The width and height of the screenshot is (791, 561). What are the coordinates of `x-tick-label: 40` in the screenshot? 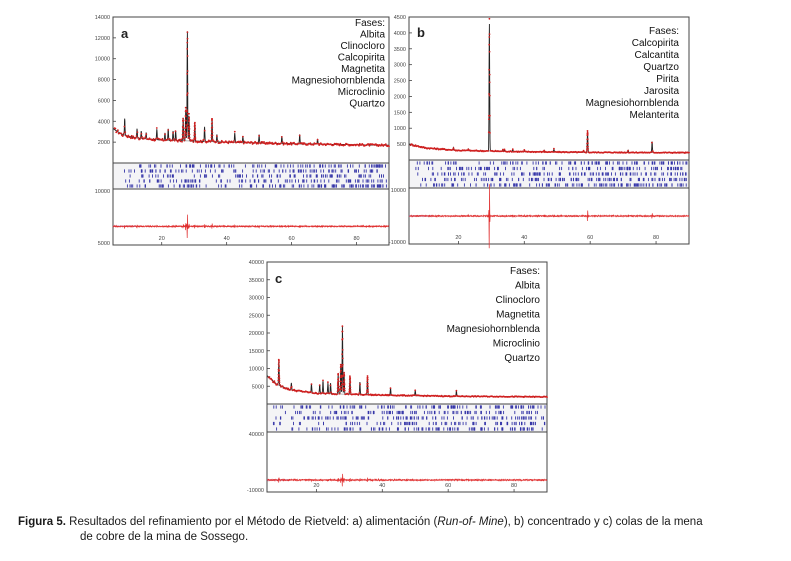 It's located at (382, 486).